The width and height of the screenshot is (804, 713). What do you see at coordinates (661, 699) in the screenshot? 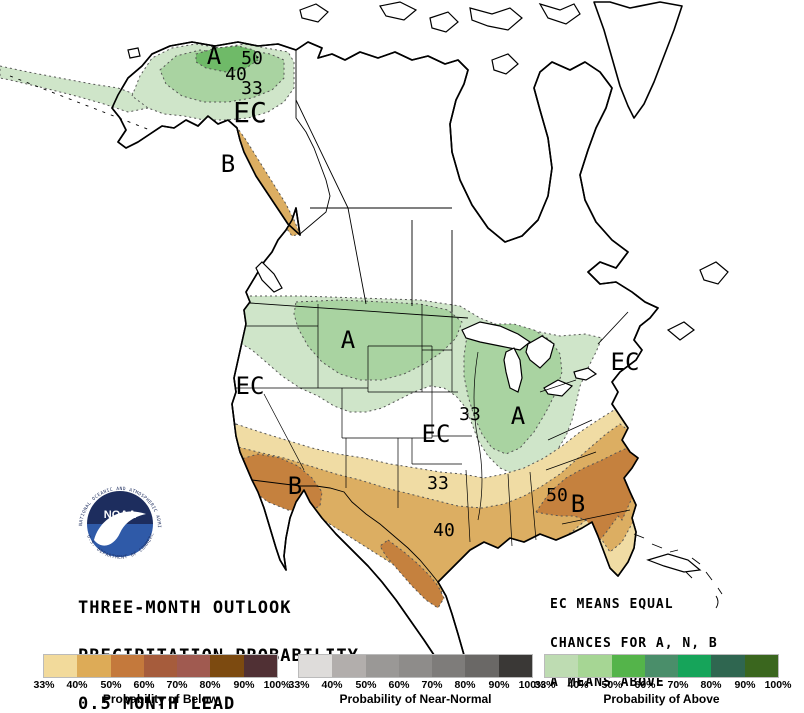
I see `colorbar-above-caption: Probability of Above` at bounding box center [661, 699].